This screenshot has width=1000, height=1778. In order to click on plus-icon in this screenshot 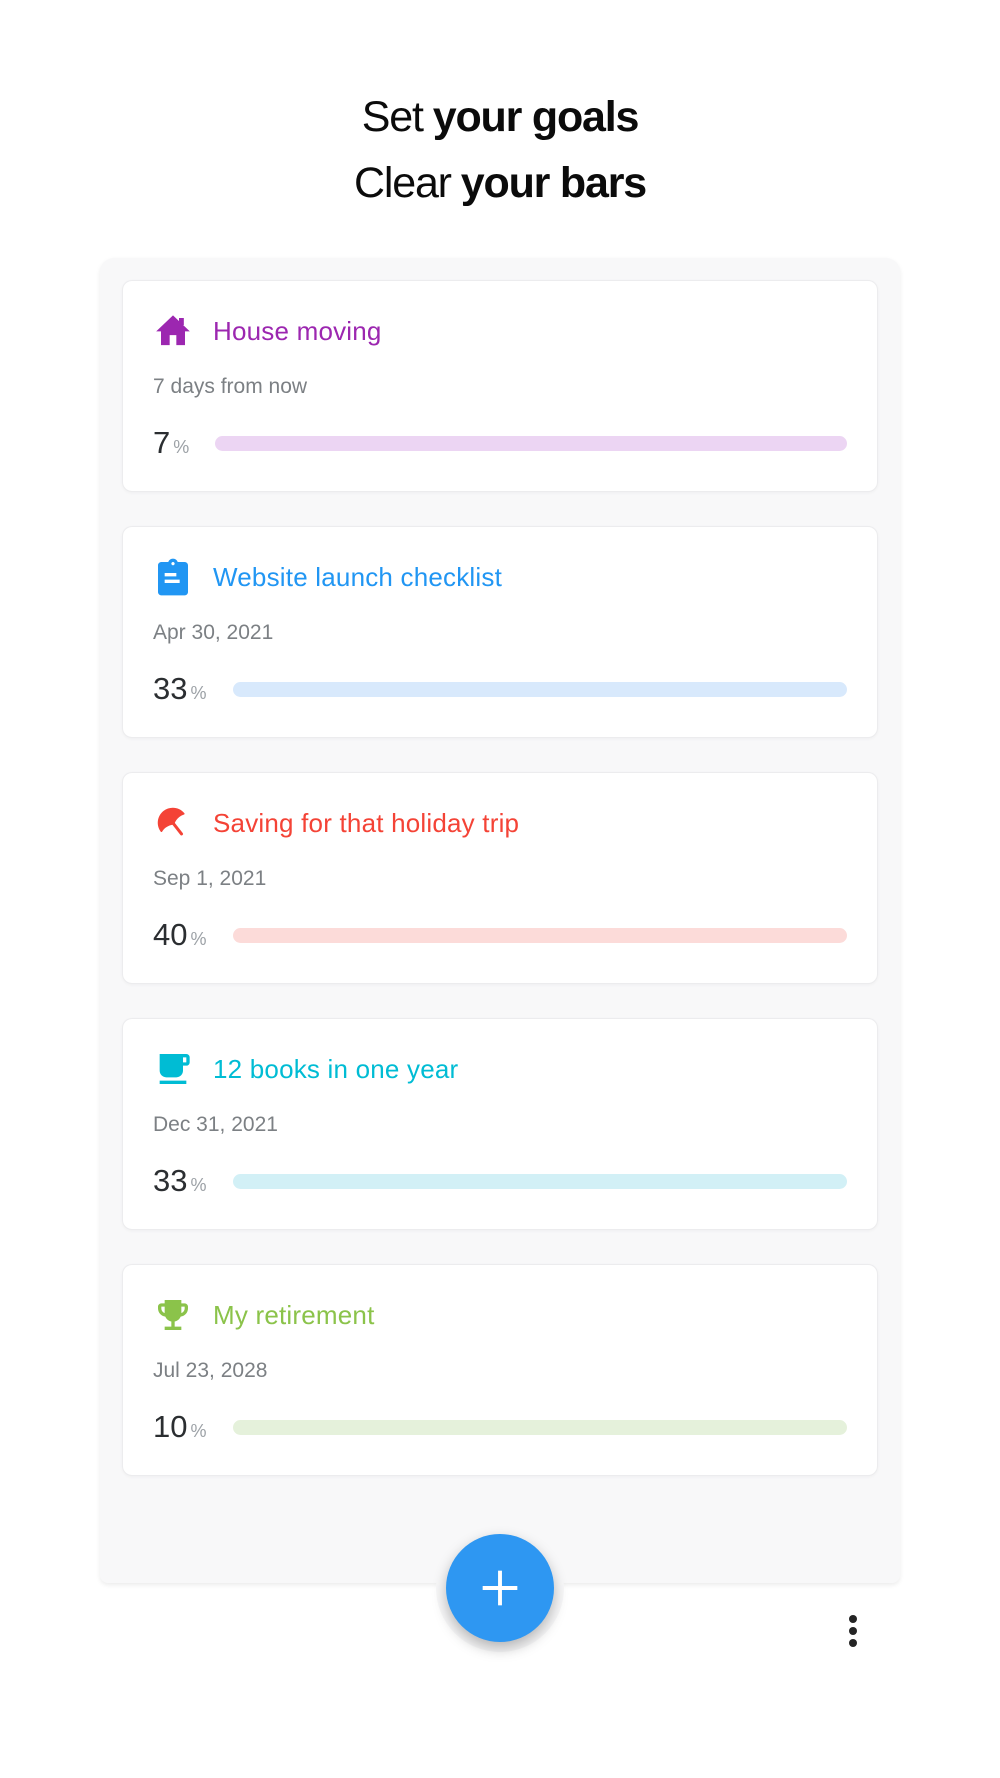, I will do `click(500, 1588)`.